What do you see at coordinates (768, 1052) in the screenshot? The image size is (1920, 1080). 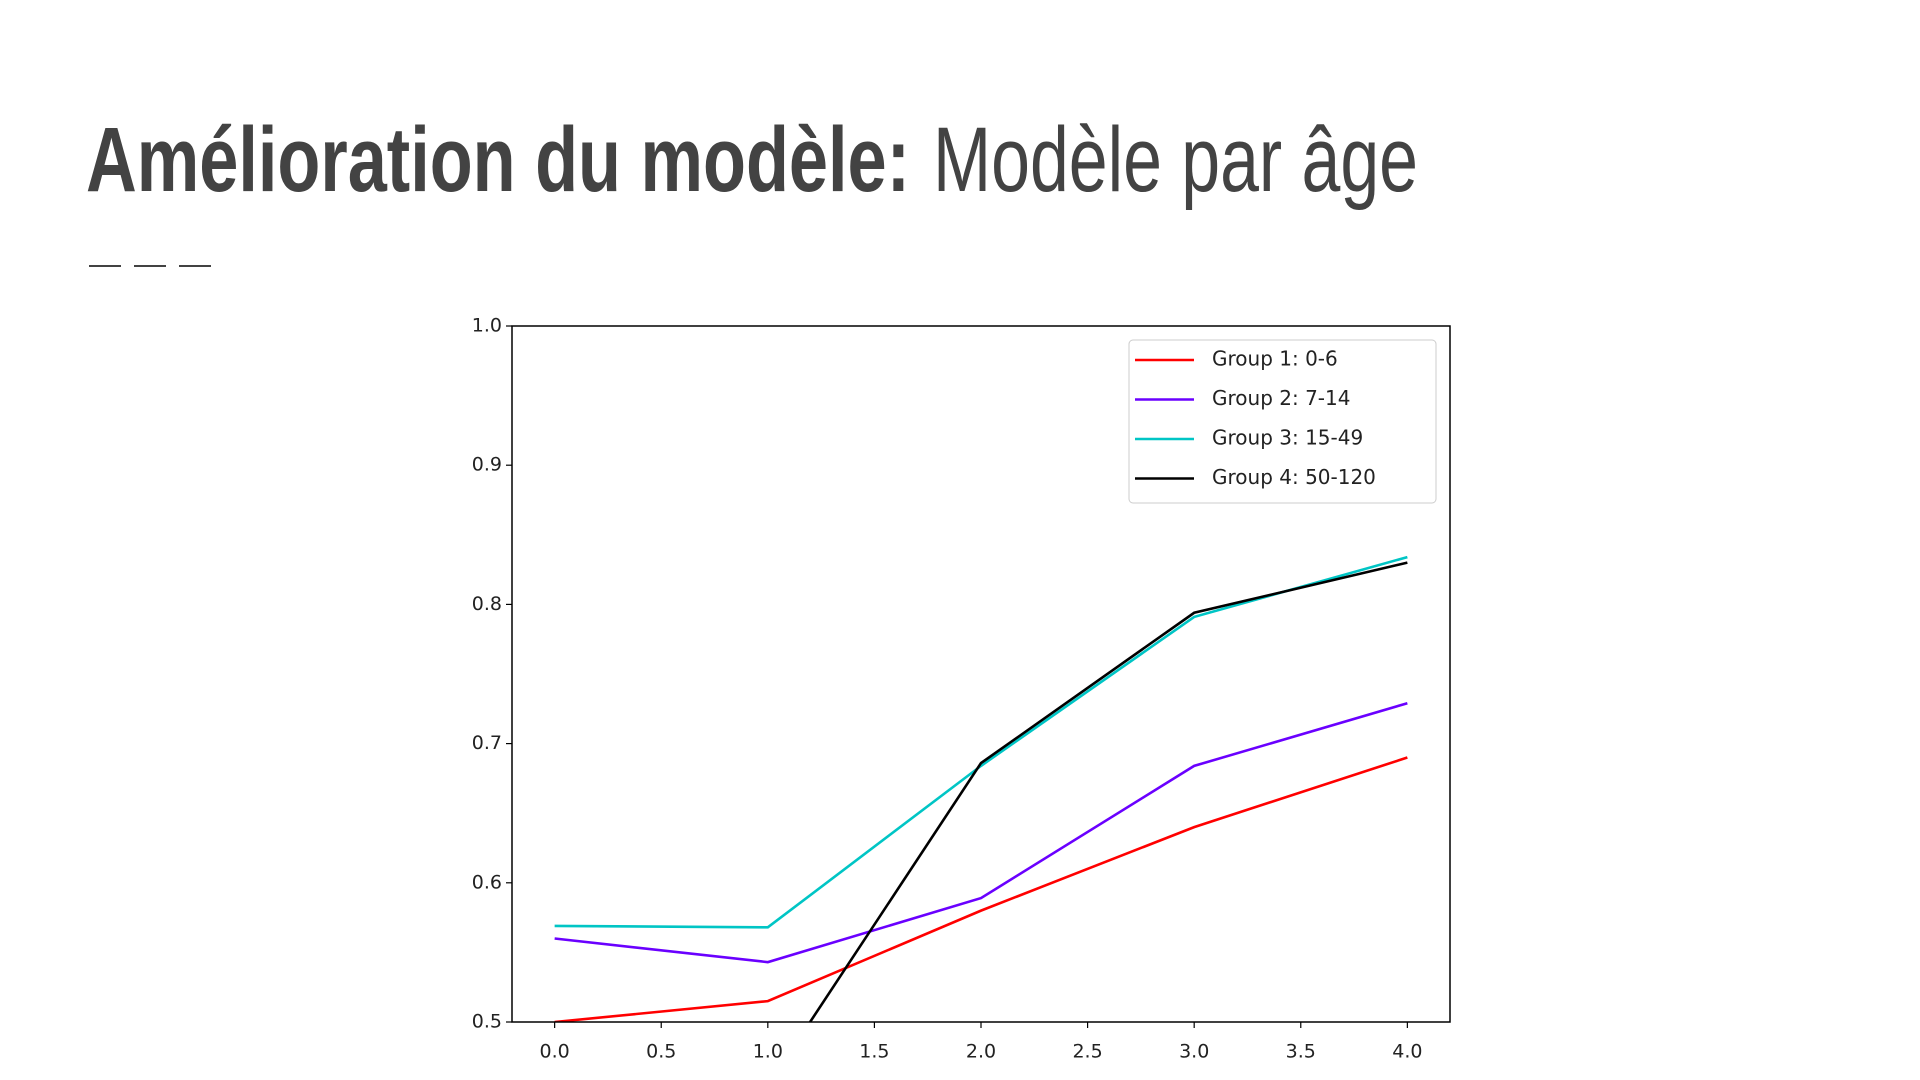 I see `x-tick-label: 1.0` at bounding box center [768, 1052].